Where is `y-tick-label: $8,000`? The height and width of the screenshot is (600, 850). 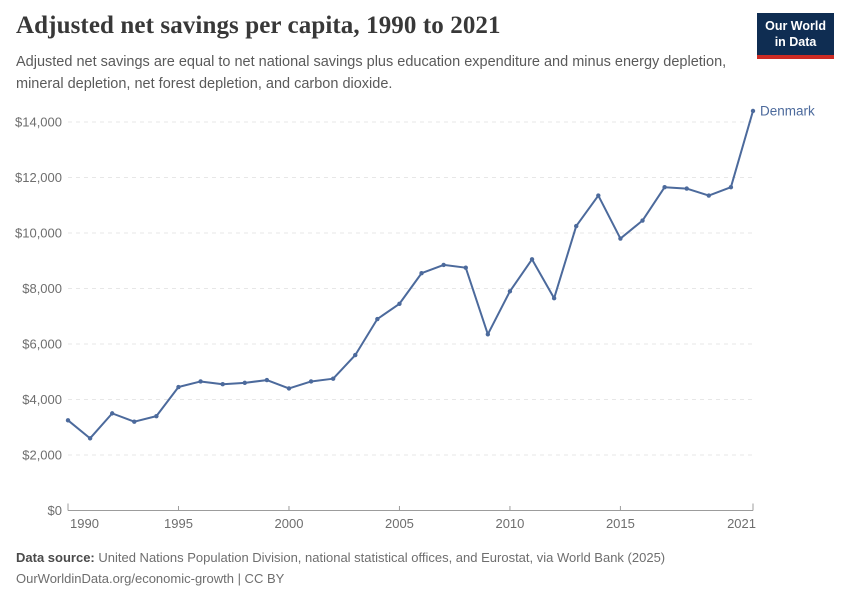 y-tick-label: $8,000 is located at coordinates (42, 288).